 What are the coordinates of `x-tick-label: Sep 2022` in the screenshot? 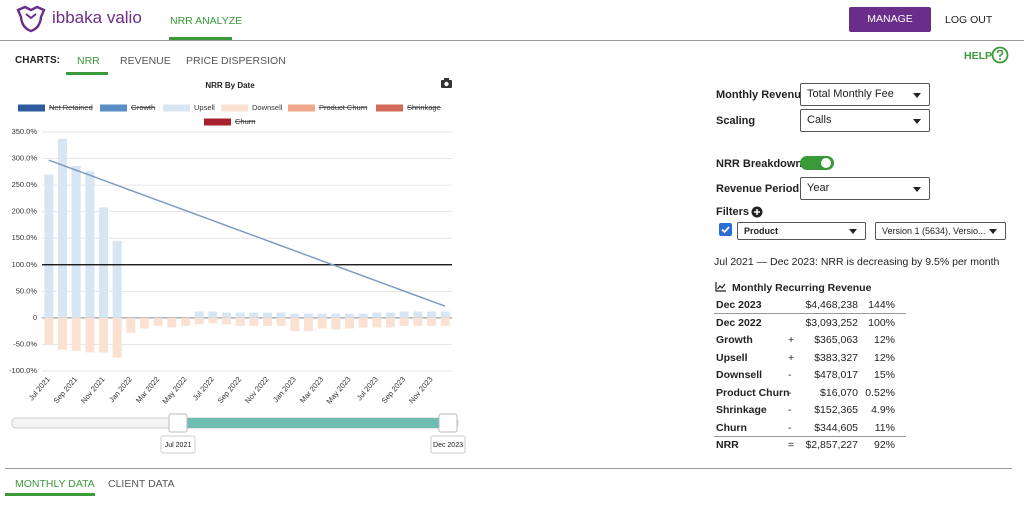 It's located at (230, 390).